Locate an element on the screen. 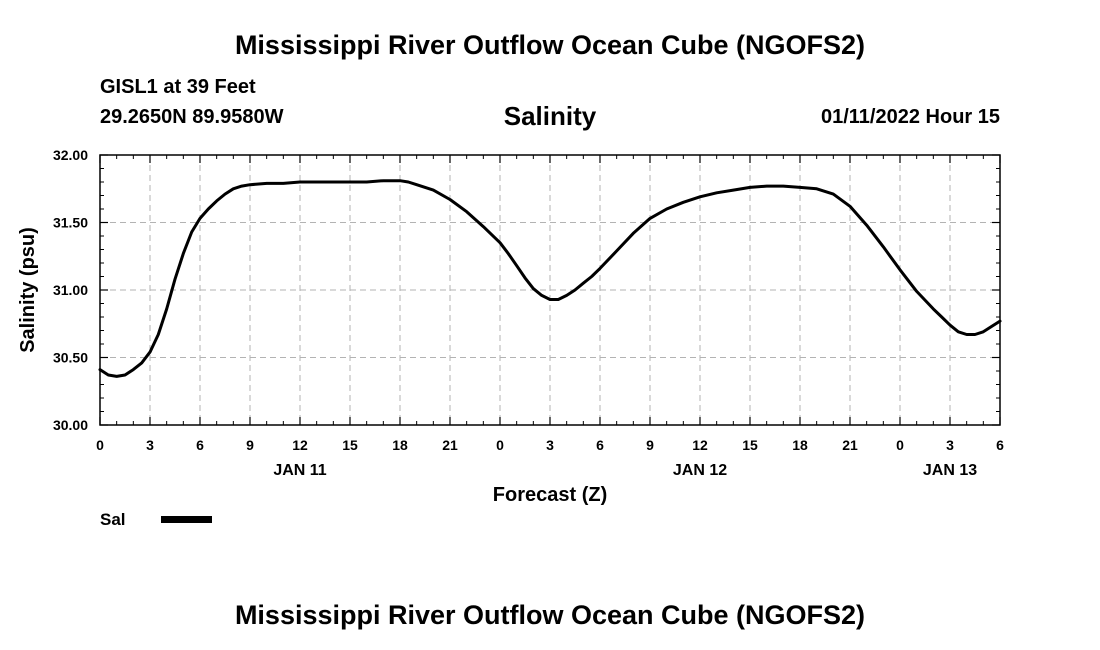 This screenshot has width=1100, height=650. chart-title: Salinity is located at coordinates (550, 116).